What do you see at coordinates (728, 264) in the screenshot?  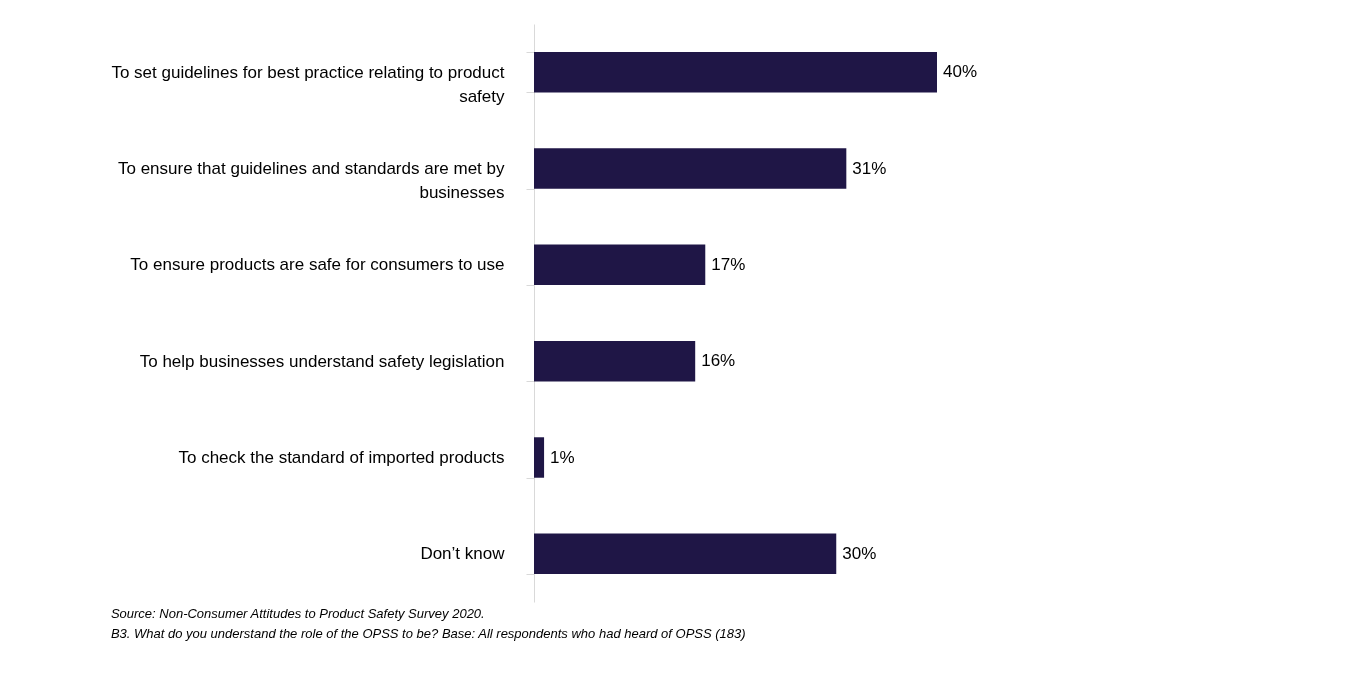 I see `data-label: 17%` at bounding box center [728, 264].